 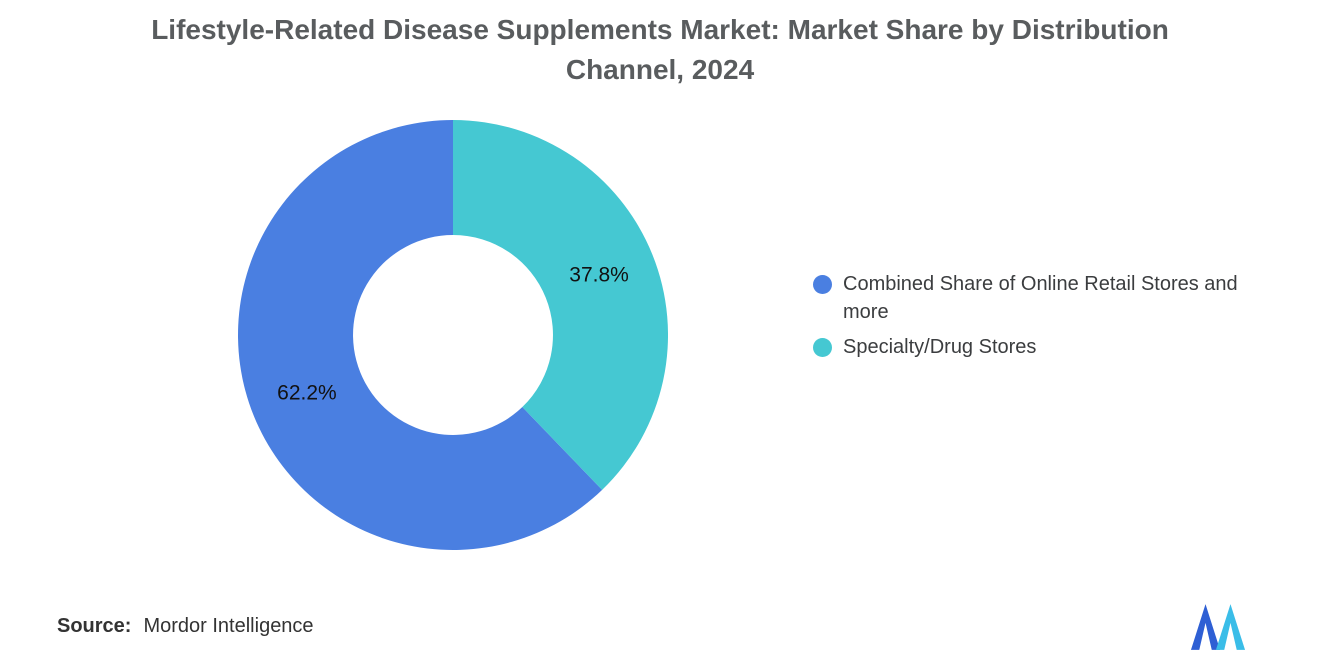 I want to click on source-attribution: Source: Mordor Intelligence, so click(x=185, y=626).